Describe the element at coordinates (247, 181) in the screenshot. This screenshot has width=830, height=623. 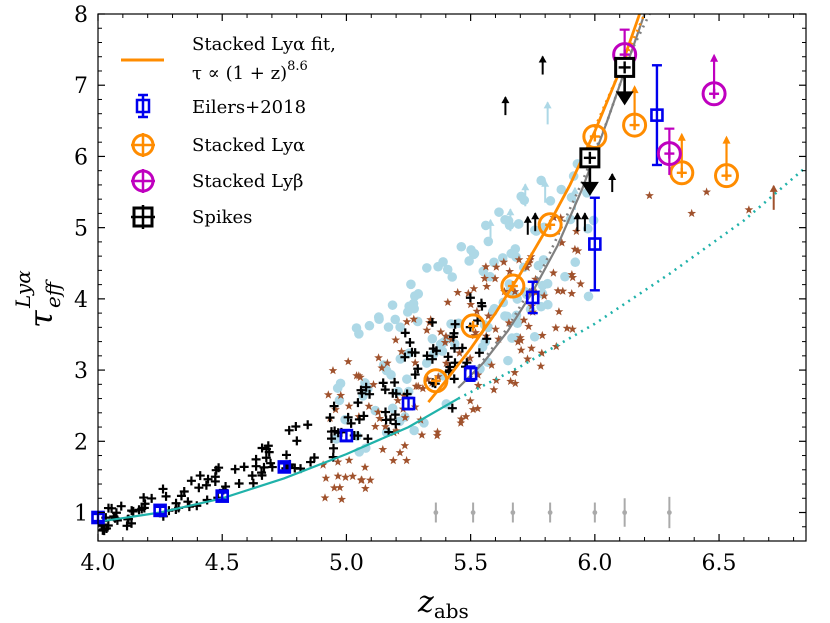
I see `legend-stacked-lyb-label: Stacked Lyβ` at that location.